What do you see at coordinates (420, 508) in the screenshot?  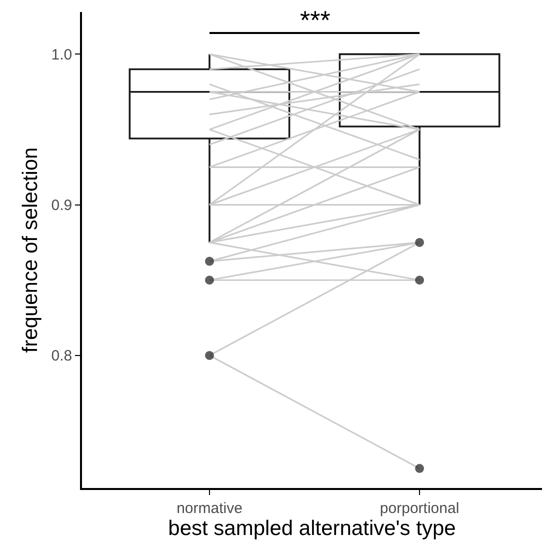 I see `x-tick-label: porportional` at bounding box center [420, 508].